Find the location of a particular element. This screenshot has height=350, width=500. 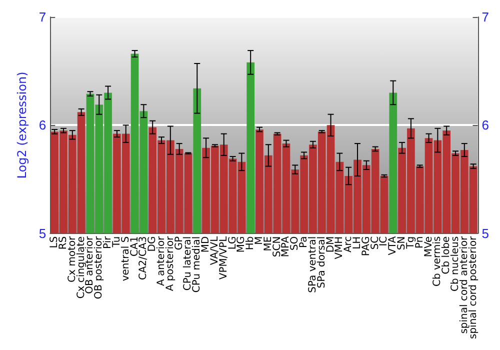

x-tick-label: SCN is located at coordinates (277, 247).